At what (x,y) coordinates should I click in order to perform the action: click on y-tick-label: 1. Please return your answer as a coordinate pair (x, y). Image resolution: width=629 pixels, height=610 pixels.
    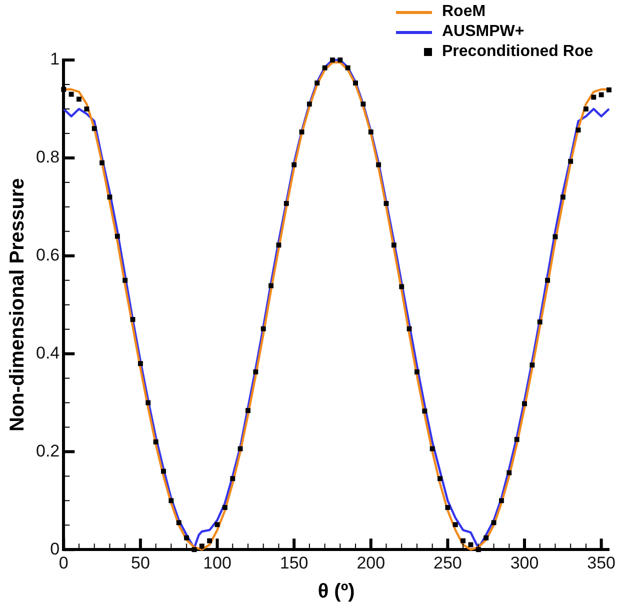
    Looking at the image, I should click on (55, 59).